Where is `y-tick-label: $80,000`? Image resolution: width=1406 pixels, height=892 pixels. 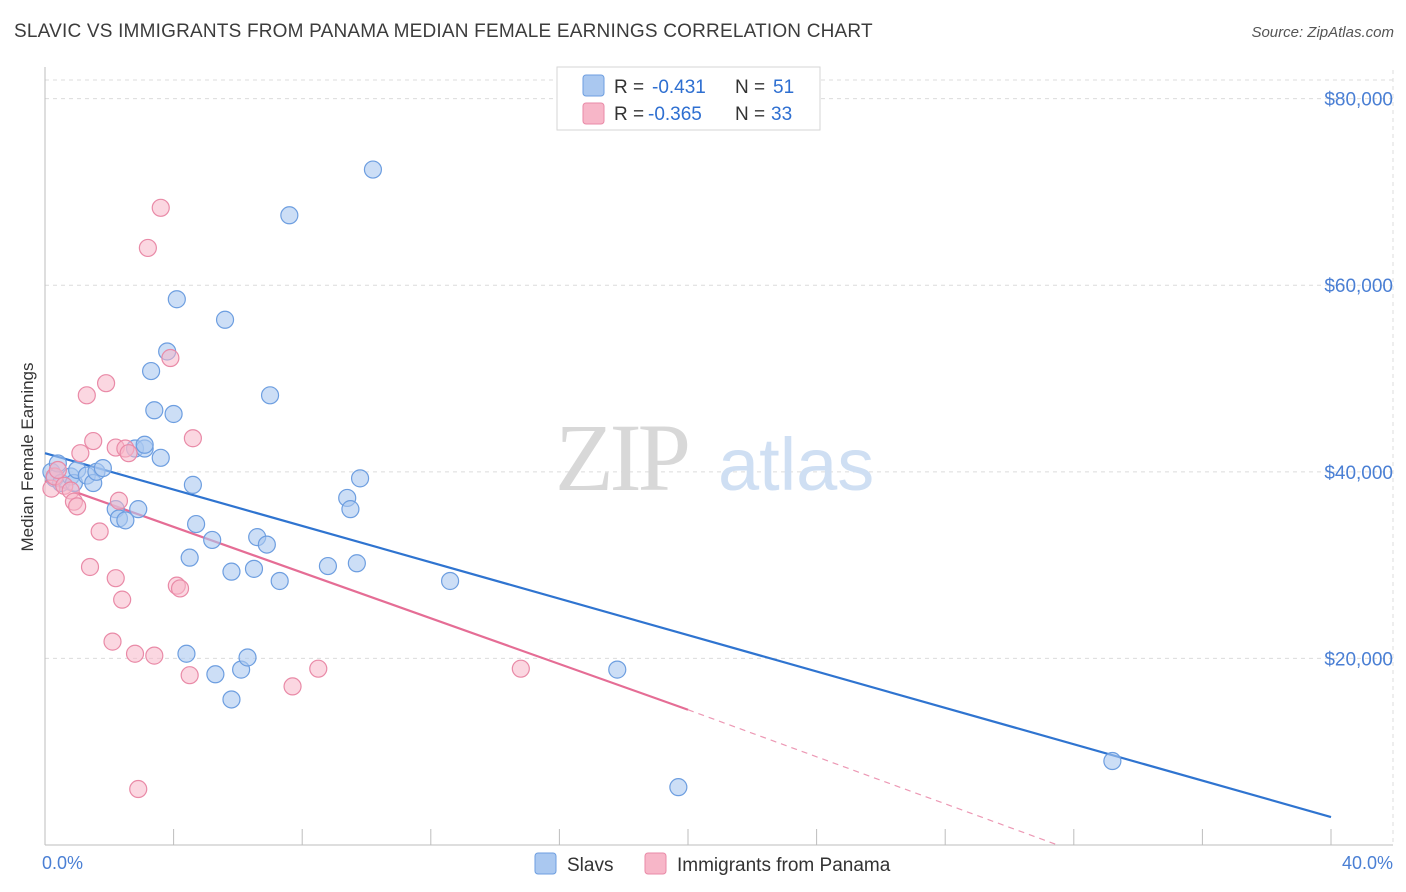 y-tick-label: $80,000 is located at coordinates (1358, 100).